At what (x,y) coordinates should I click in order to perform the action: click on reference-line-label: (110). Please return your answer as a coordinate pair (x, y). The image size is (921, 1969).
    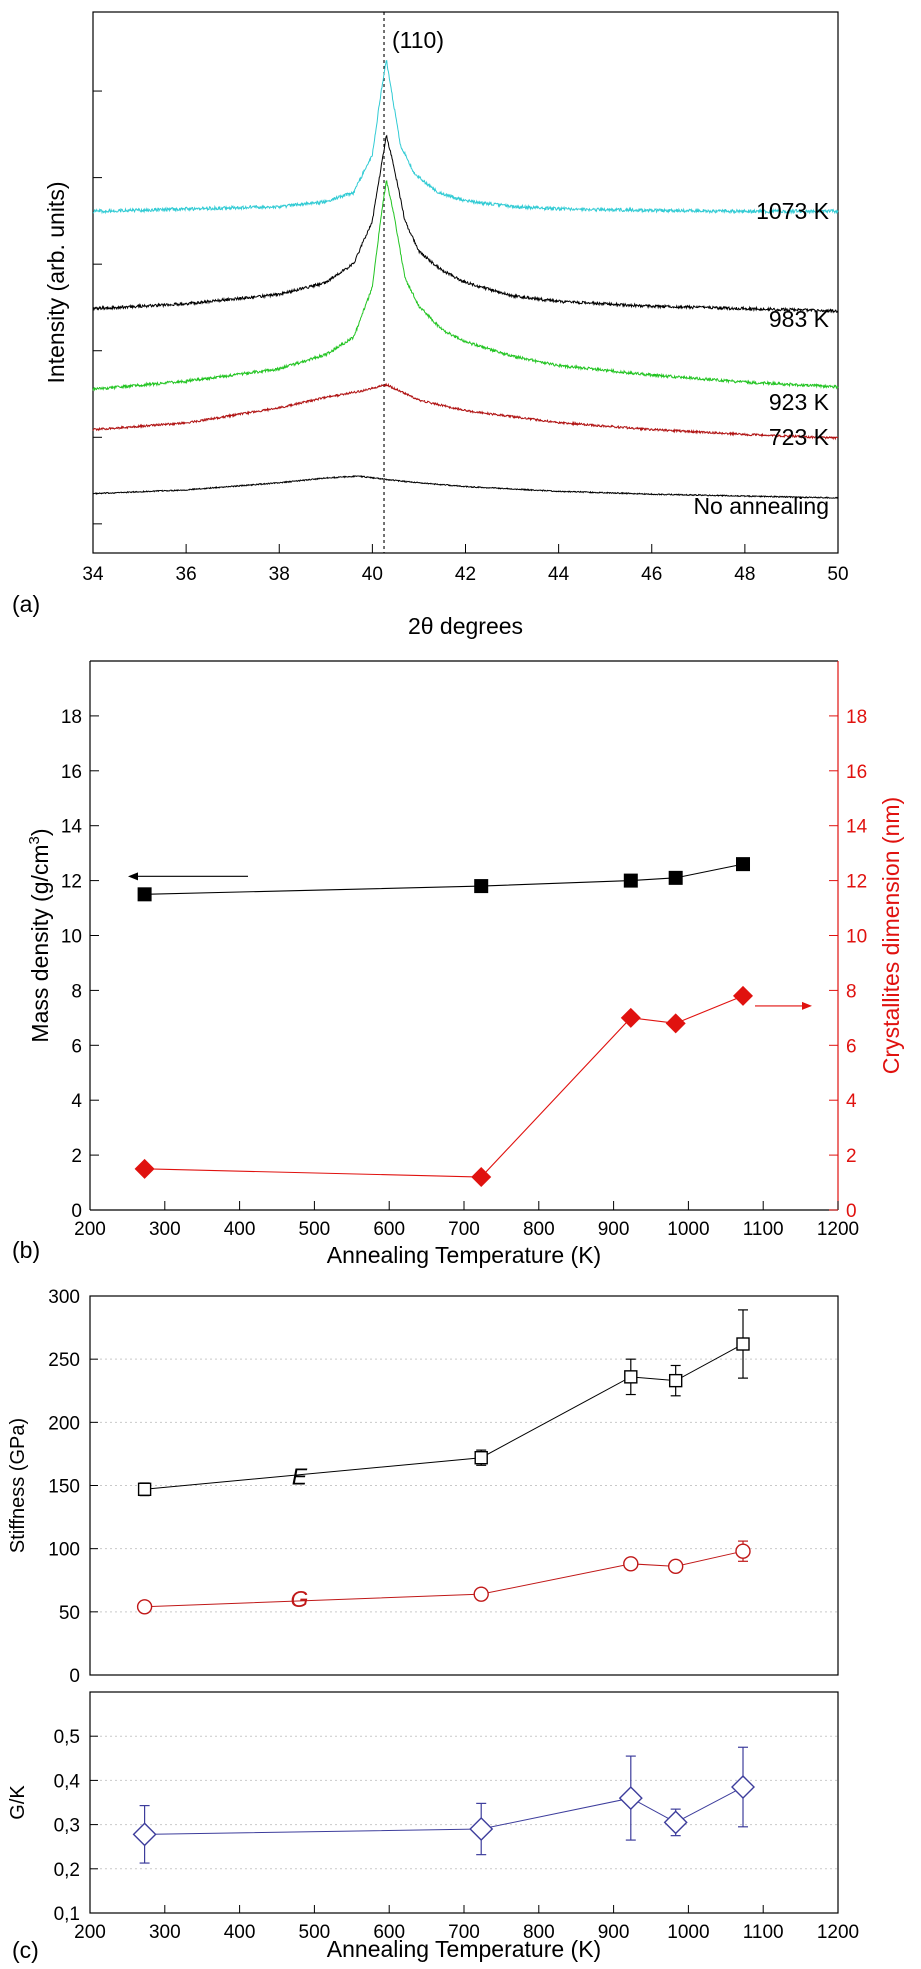
    Looking at the image, I should click on (418, 40).